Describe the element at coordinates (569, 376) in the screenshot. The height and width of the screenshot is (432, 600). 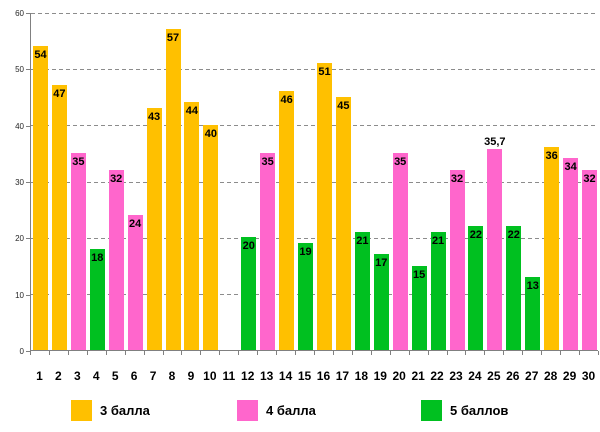
I see `x-tick-label: 29` at that location.